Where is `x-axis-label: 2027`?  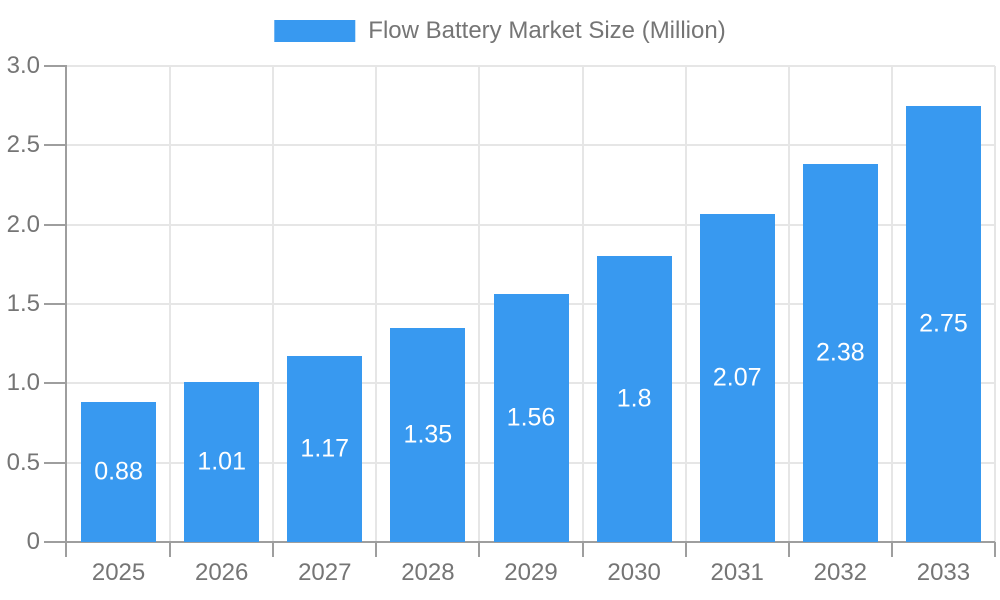
x-axis-label: 2027 is located at coordinates (325, 572).